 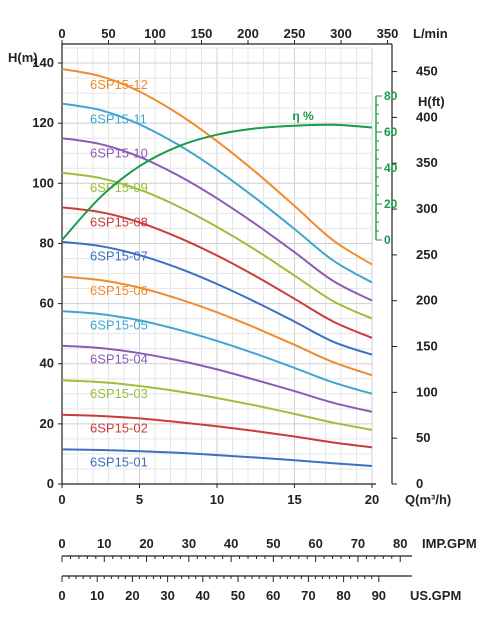 I want to click on series-label-6sp15-07: 6SP15-07, so click(x=119, y=256).